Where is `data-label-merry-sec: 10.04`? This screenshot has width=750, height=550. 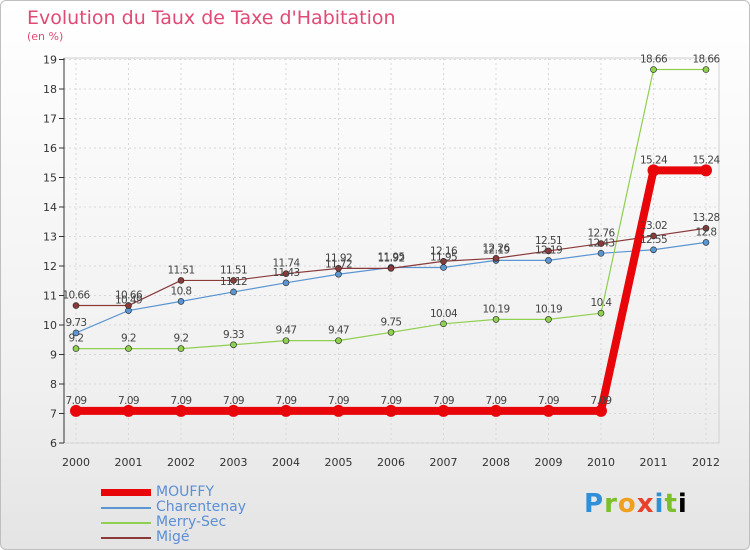
data-label-merry-sec: 10.04 is located at coordinates (444, 314).